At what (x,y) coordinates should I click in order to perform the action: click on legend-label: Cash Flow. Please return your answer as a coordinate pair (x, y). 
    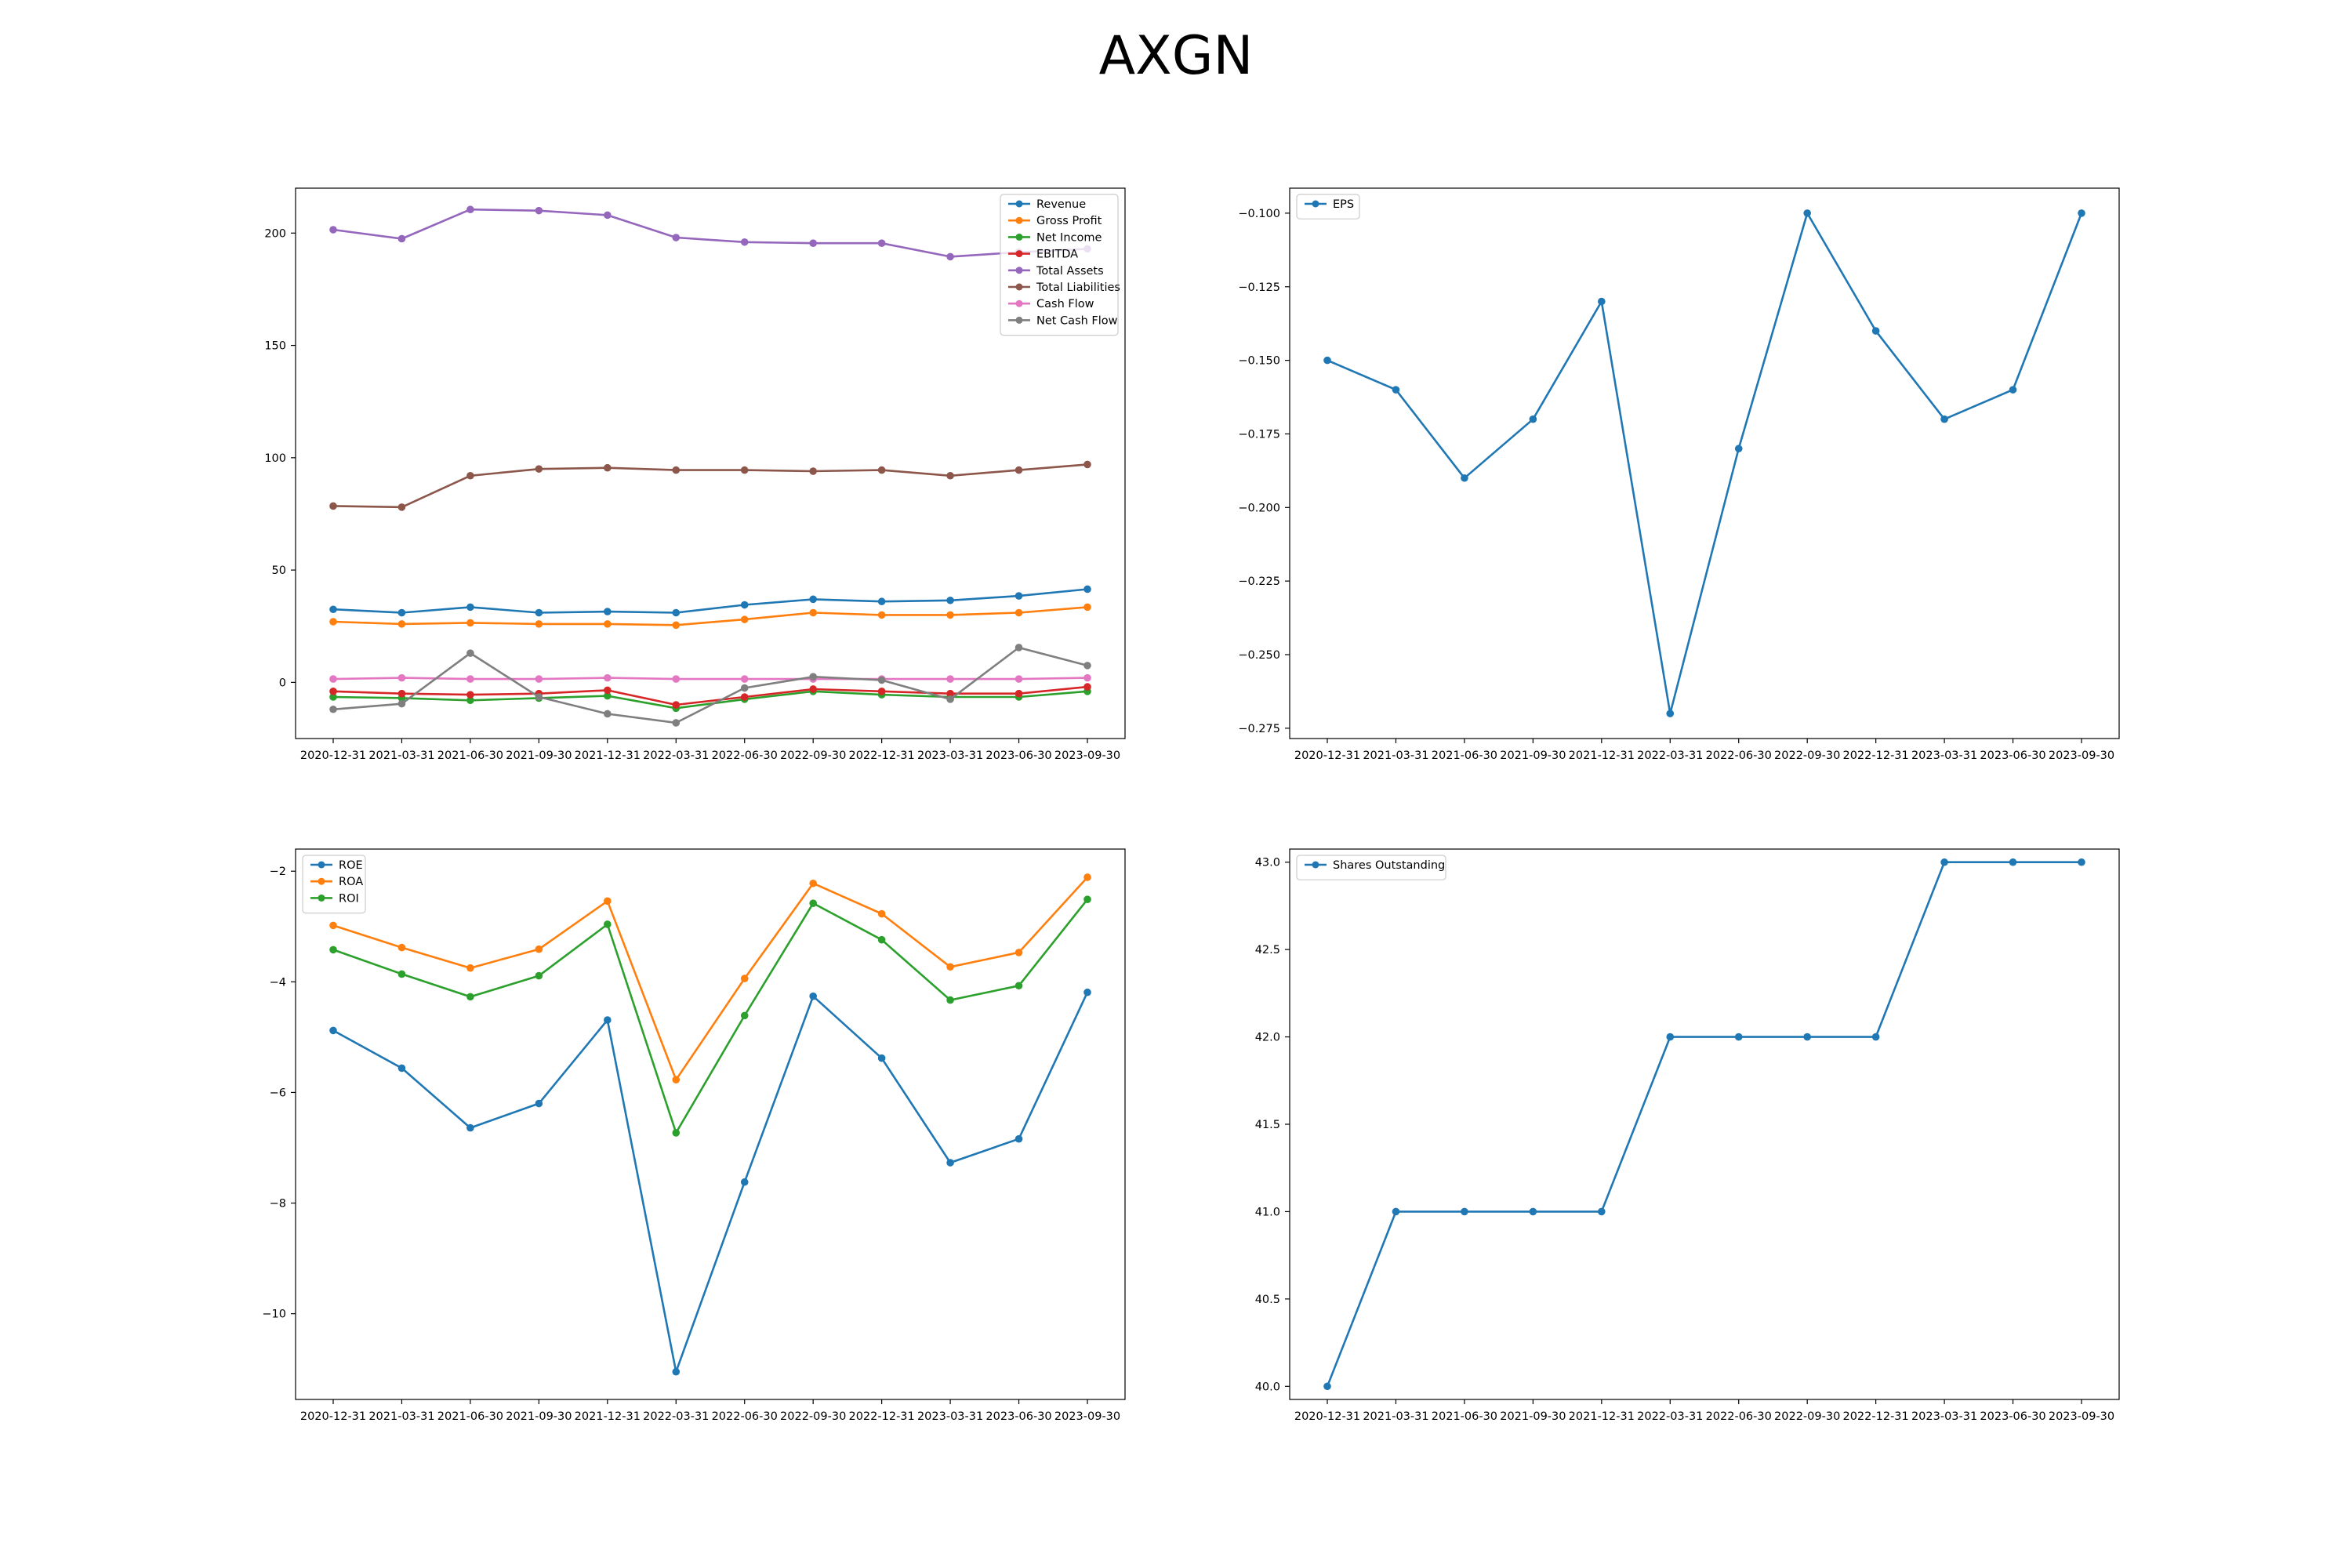
    Looking at the image, I should click on (1065, 304).